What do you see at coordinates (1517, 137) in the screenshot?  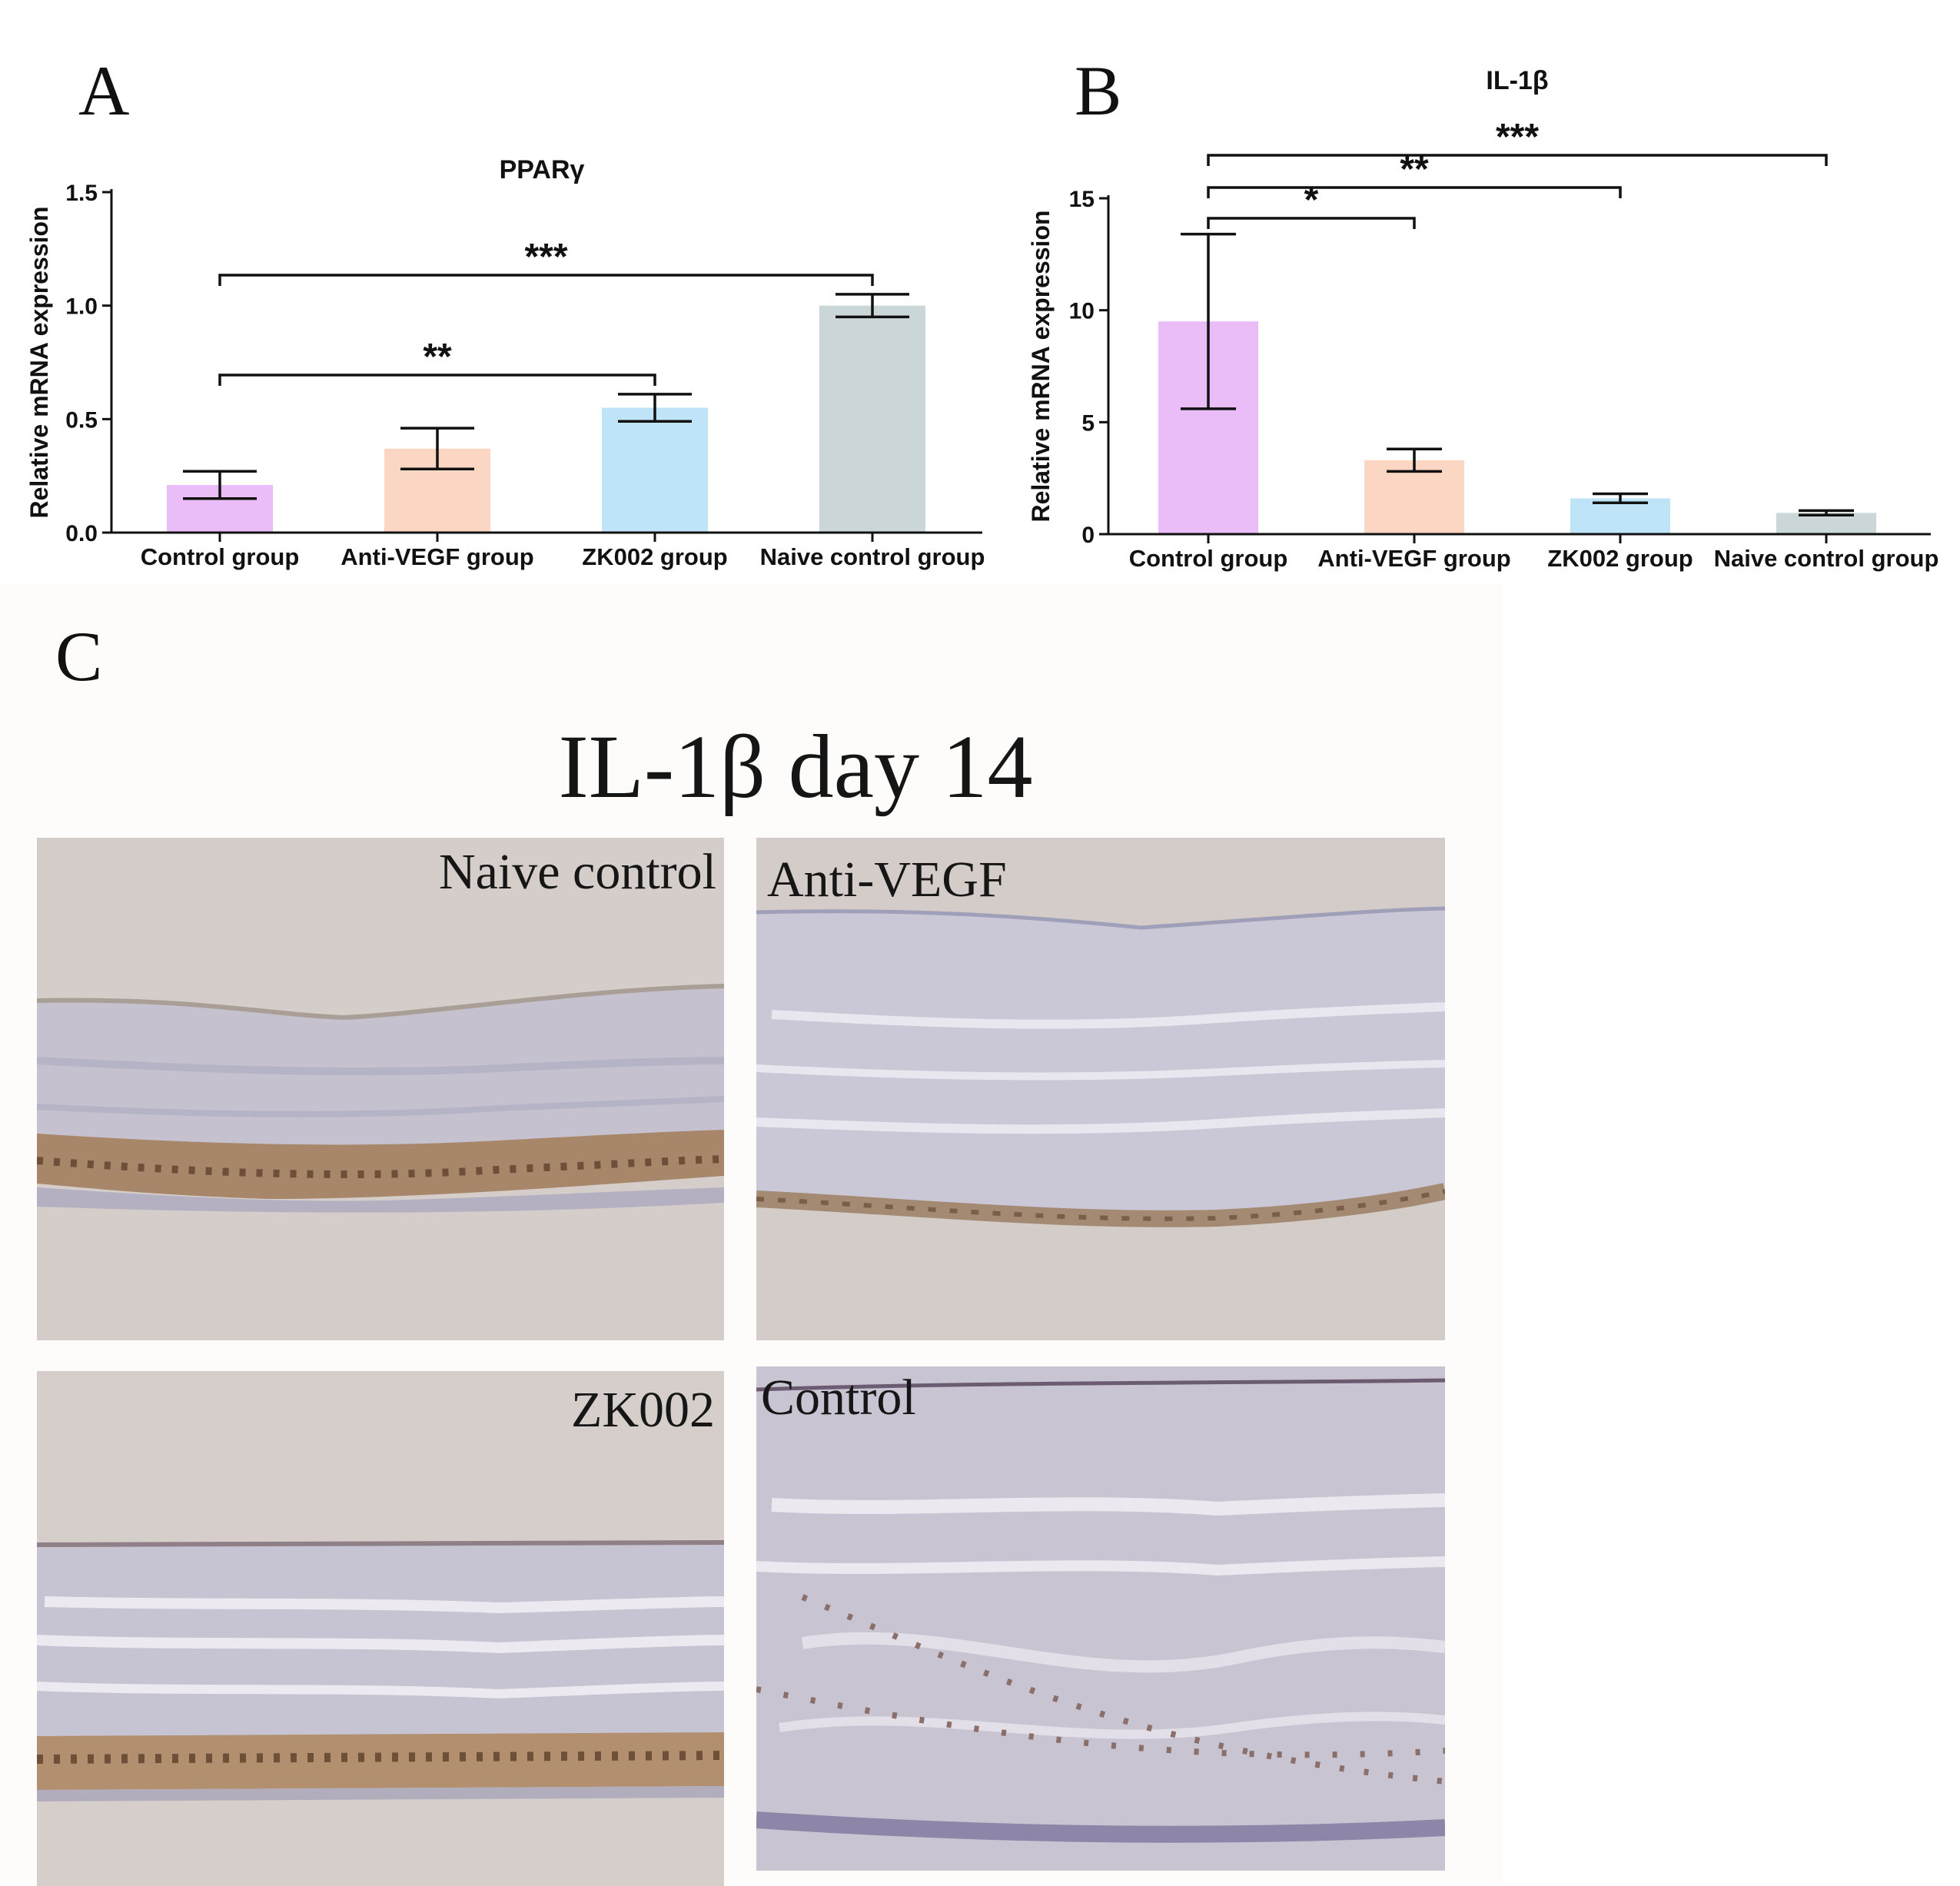 I see `chart-b-significance-label: ***` at bounding box center [1517, 137].